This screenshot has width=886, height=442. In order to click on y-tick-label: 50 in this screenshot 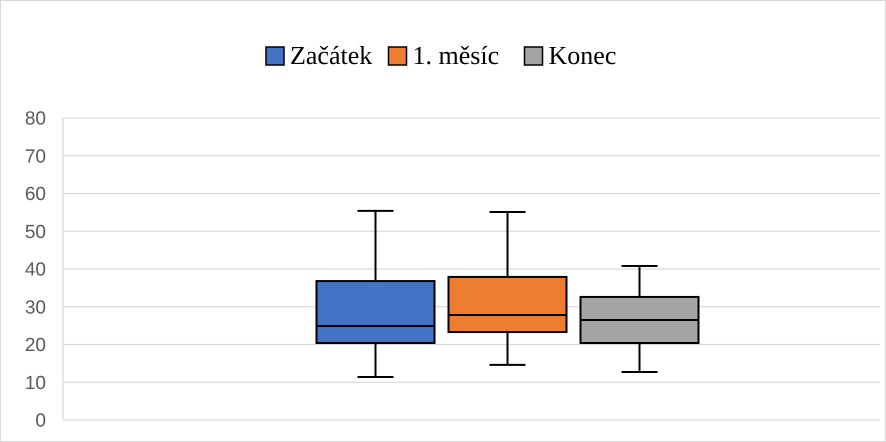, I will do `click(35, 232)`.